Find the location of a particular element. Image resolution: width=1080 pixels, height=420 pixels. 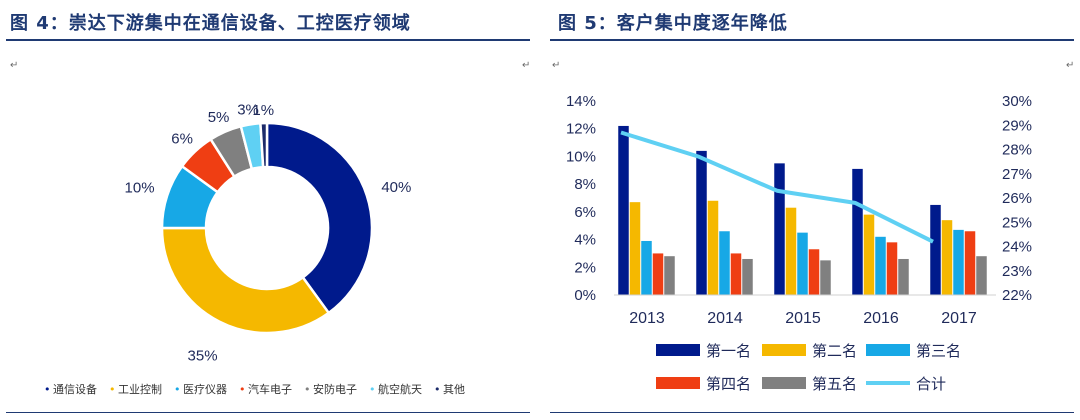

x-tick-label-3: 2016 is located at coordinates (881, 318).